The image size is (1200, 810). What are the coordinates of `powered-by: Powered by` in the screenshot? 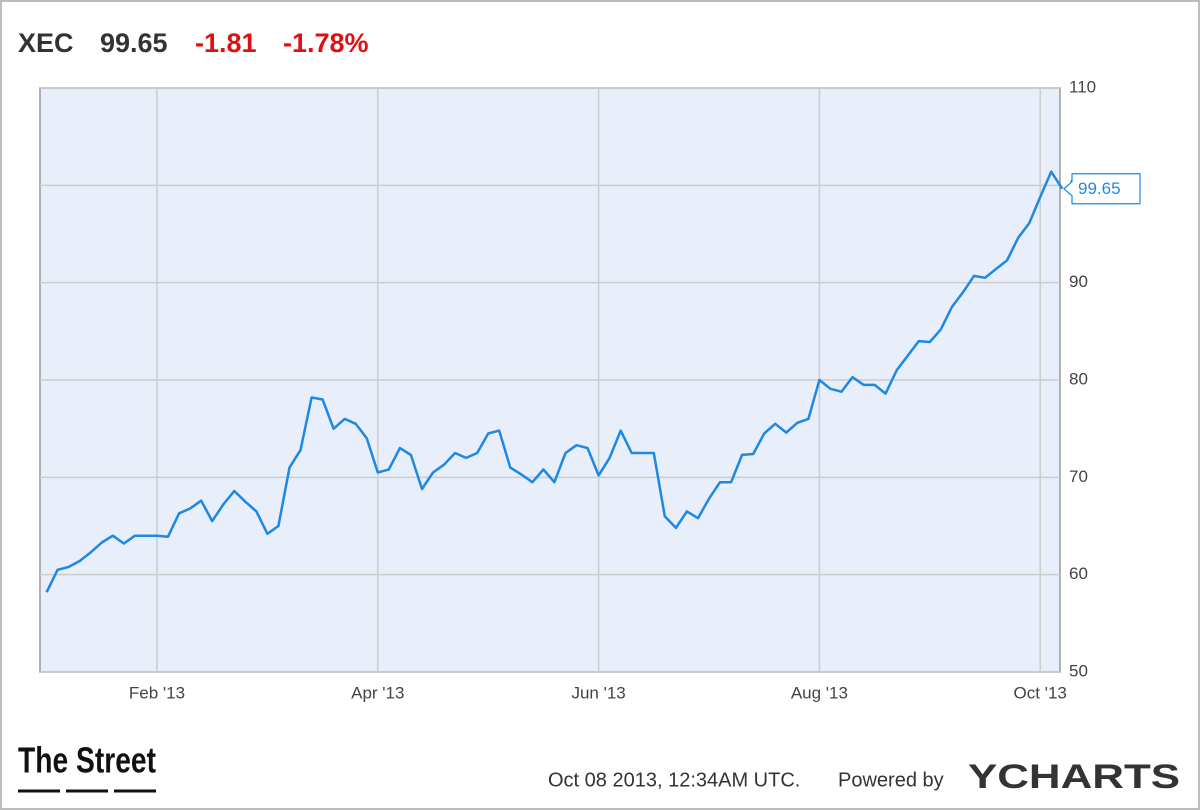 It's located at (891, 780).